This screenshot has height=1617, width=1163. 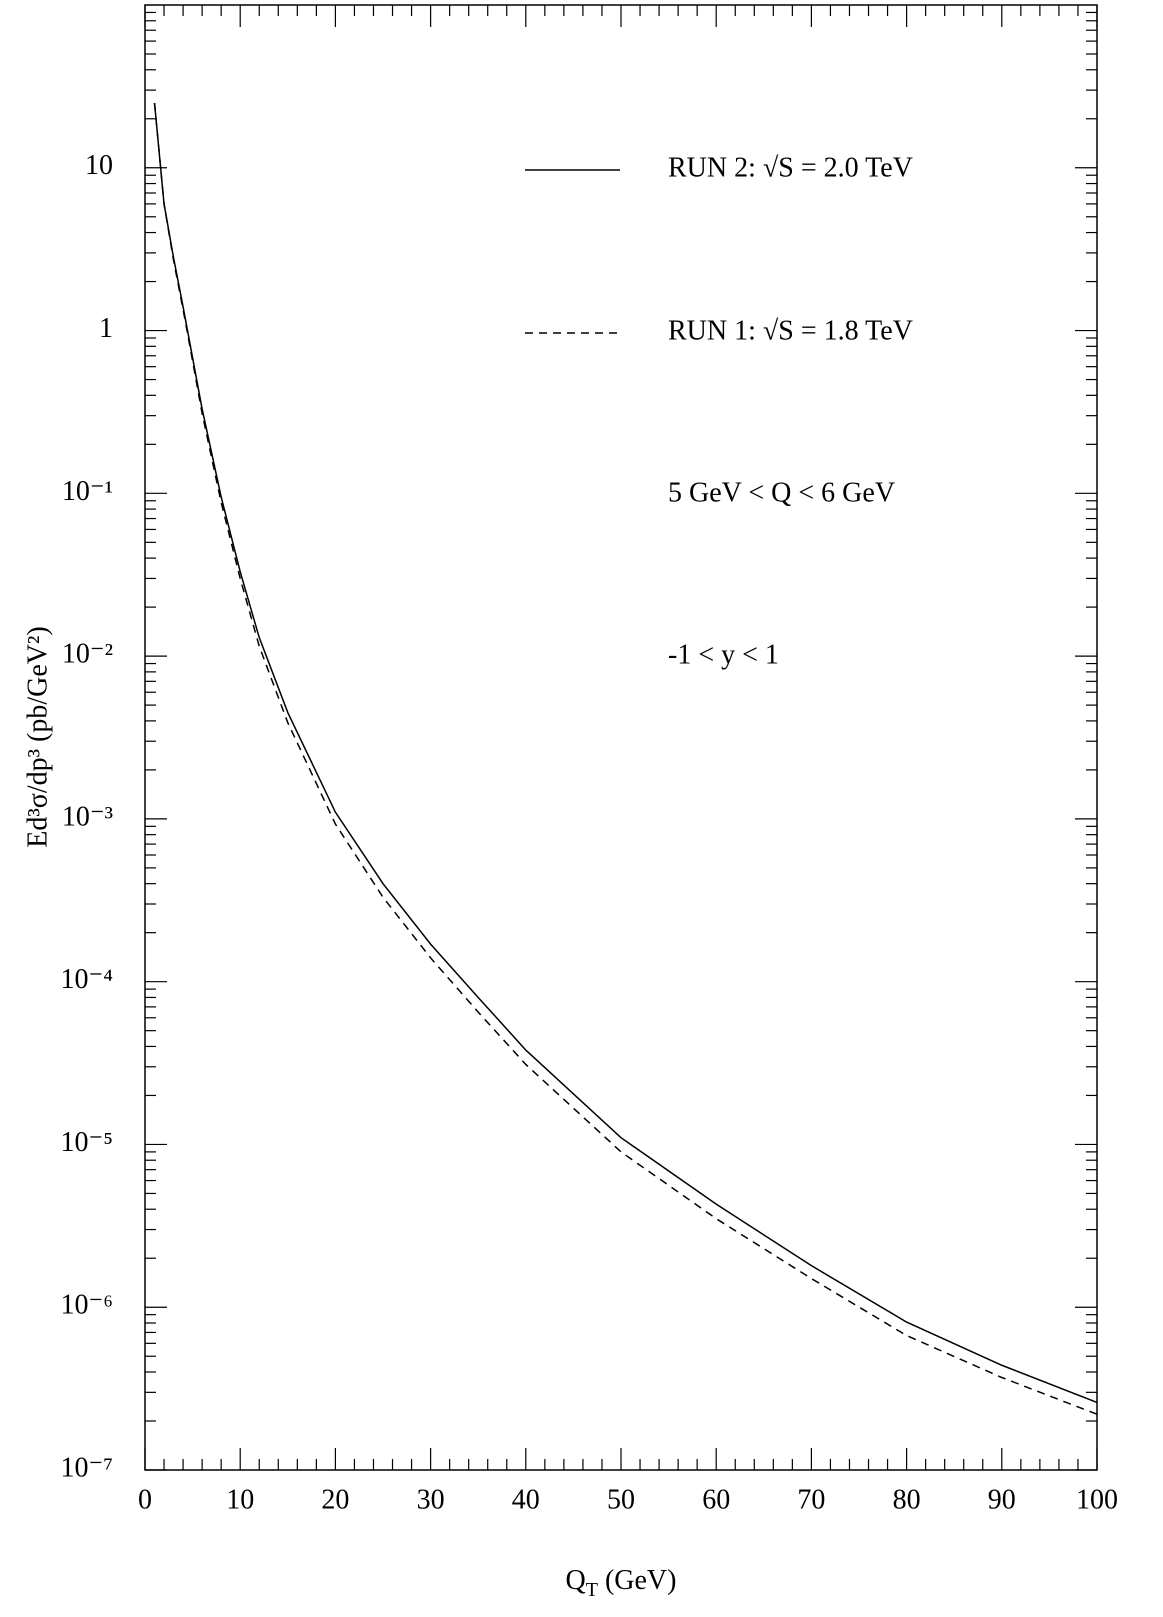 I want to click on x-tick-label: 90, so click(x=1002, y=1499).